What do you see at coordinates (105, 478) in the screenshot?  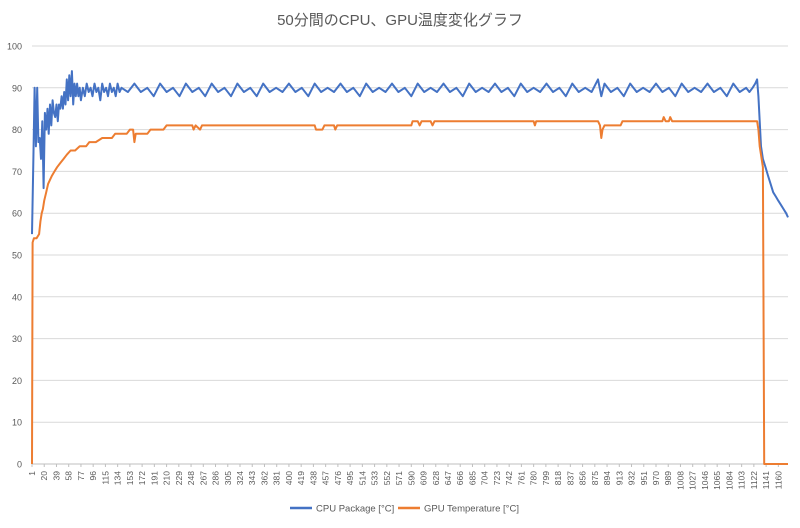 I see `x-tick-label: 115` at bounding box center [105, 478].